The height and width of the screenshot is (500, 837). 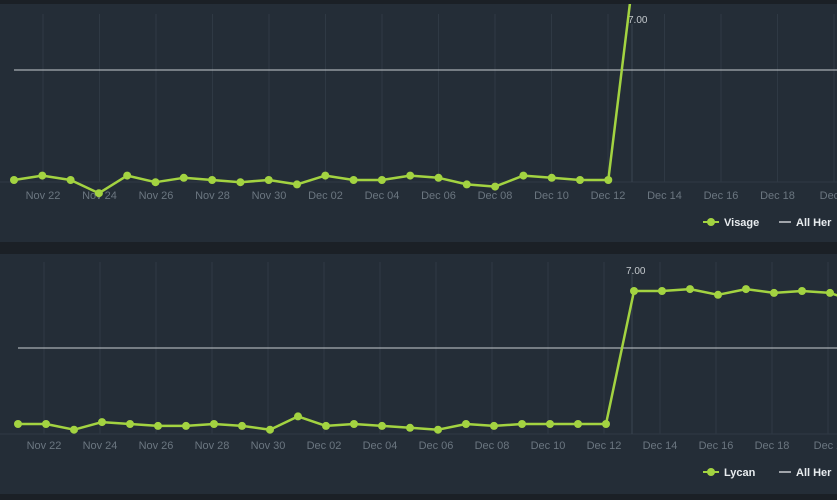 I want to click on legend-series-label: Visage, so click(x=741, y=223).